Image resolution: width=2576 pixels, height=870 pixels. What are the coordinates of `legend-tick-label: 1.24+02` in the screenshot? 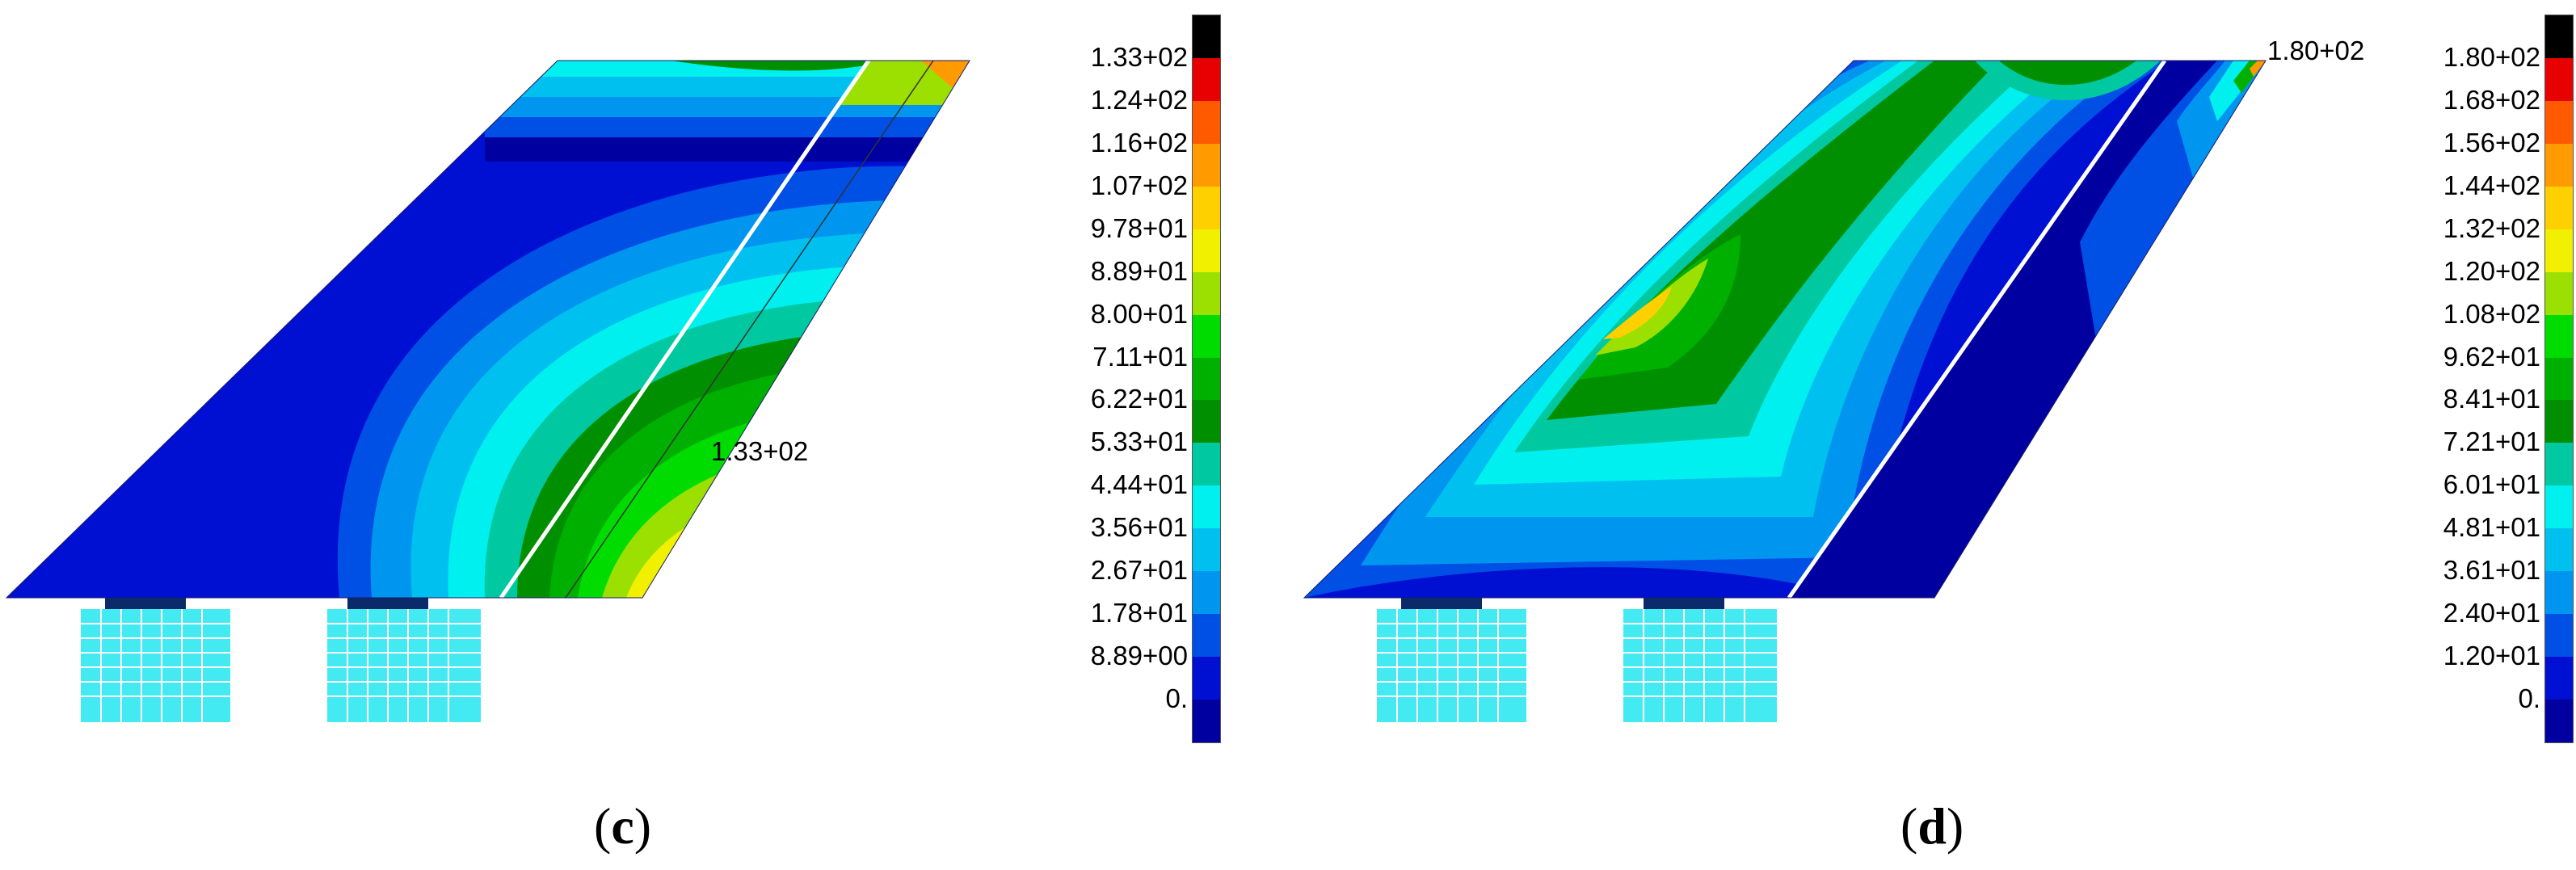 It's located at (1139, 99).